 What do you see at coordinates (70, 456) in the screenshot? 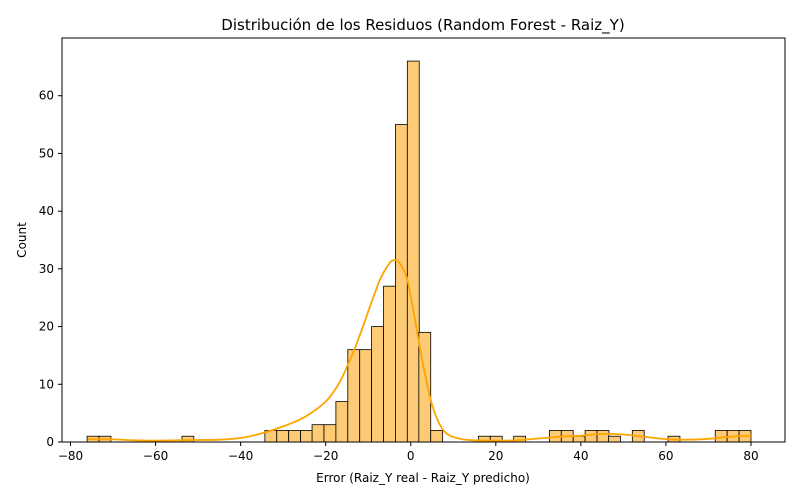
I see `x-tick-label: −80` at bounding box center [70, 456].